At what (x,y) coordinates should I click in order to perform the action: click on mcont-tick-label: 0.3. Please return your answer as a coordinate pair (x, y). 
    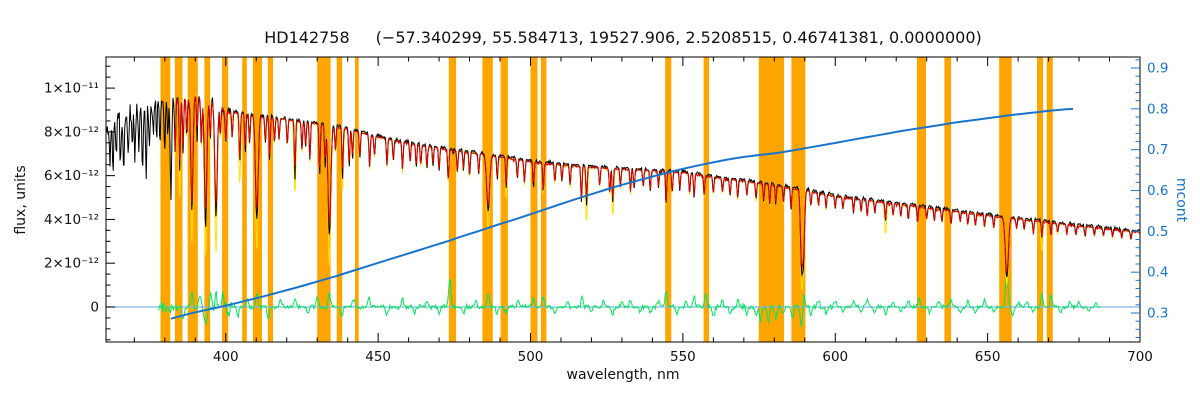
    Looking at the image, I should click on (1157, 314).